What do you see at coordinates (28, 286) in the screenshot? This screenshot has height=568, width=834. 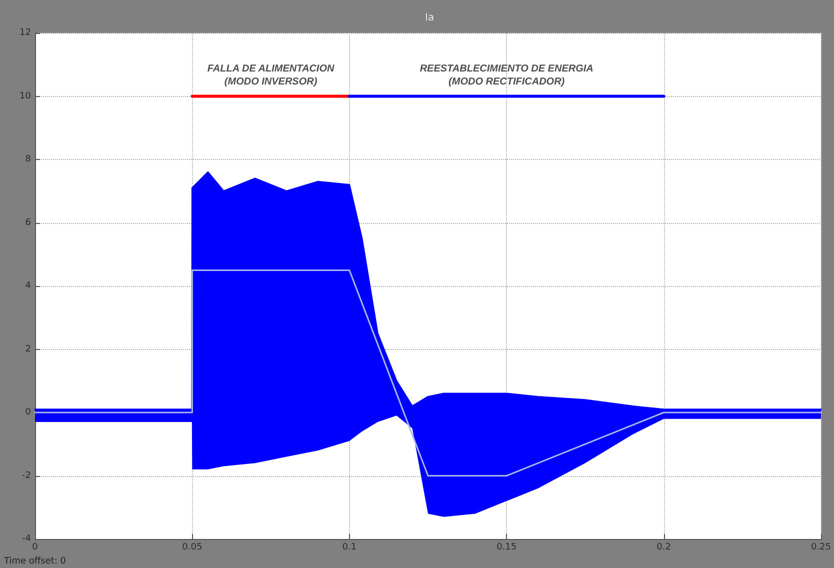 I see `y-tick-label: 4` at bounding box center [28, 286].